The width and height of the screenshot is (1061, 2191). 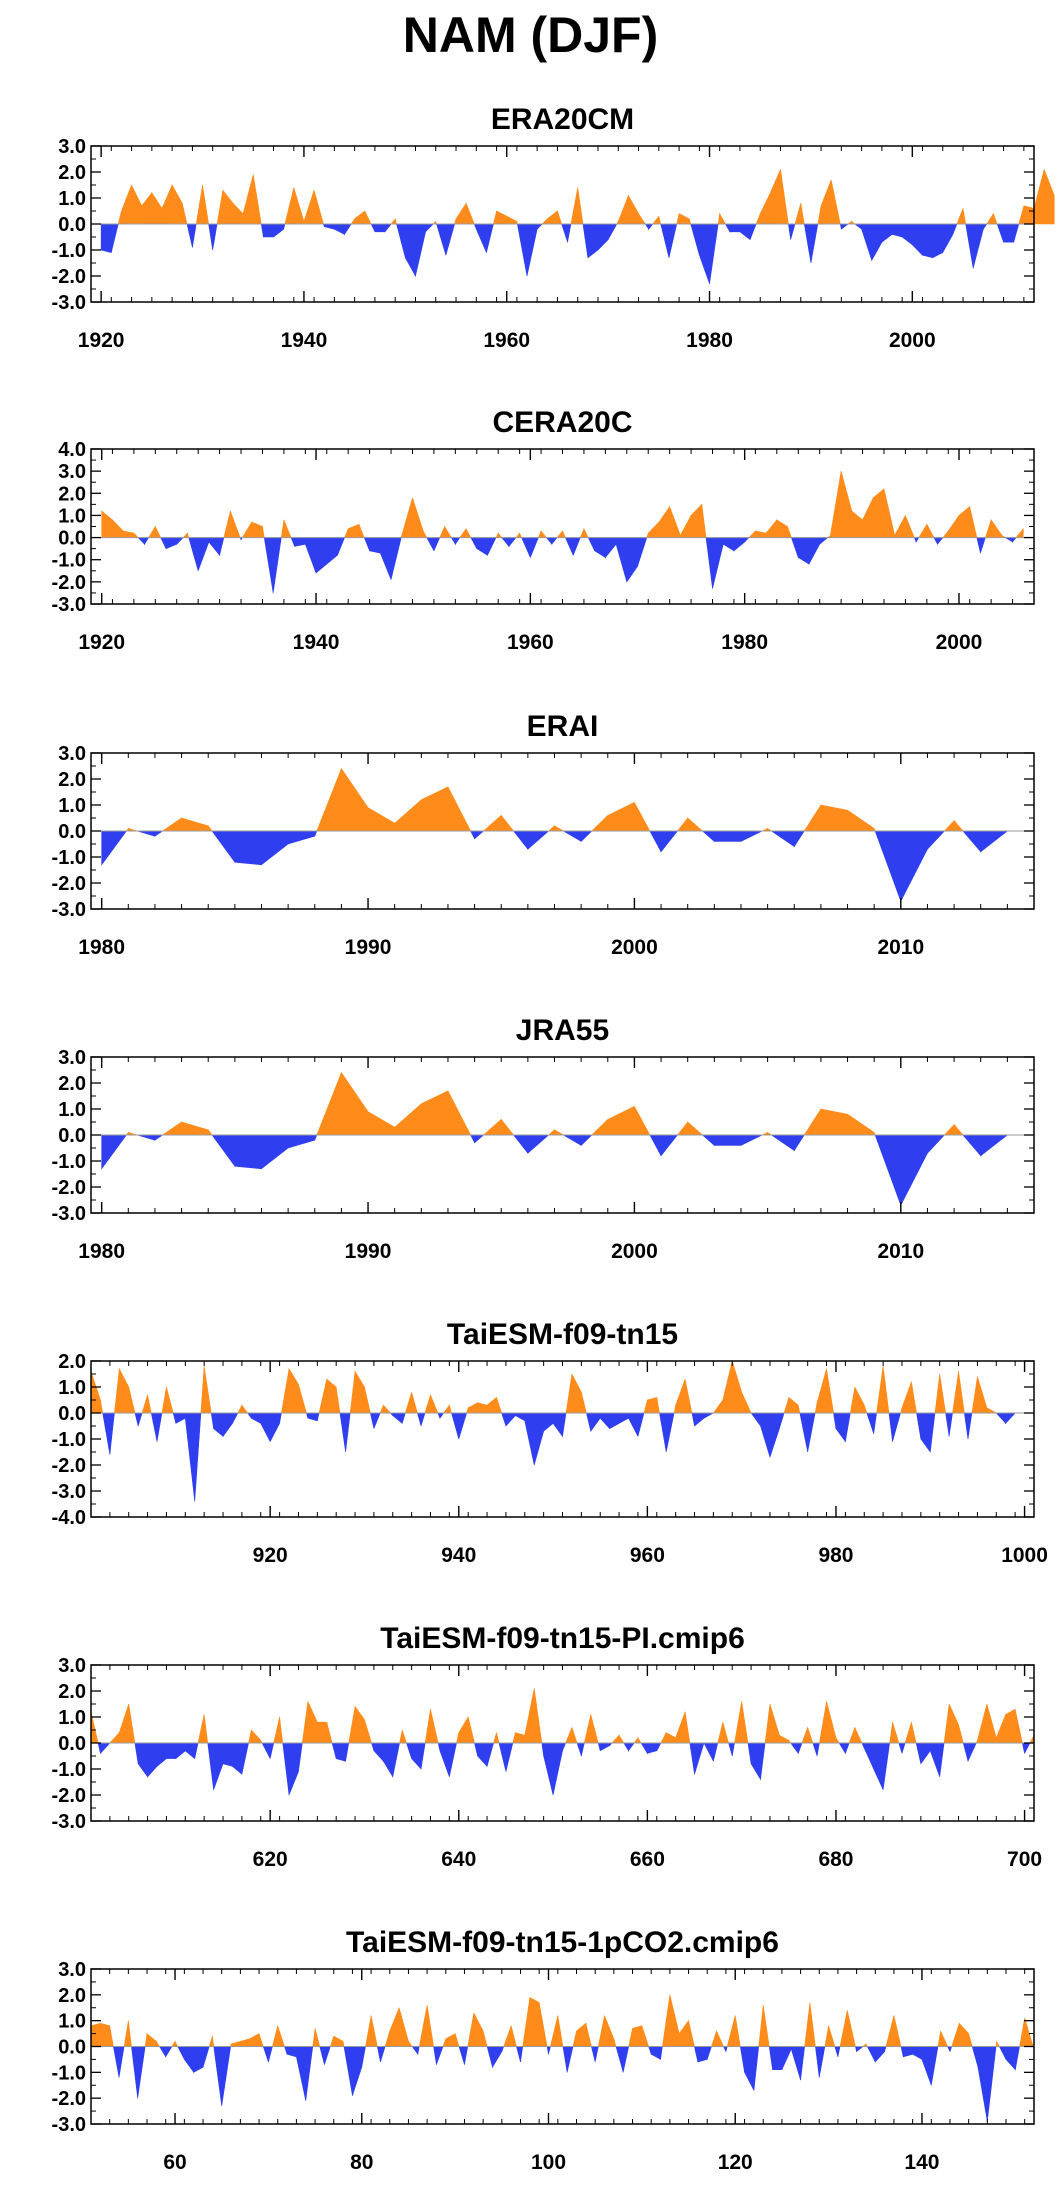 I want to click on x-tick-label: 80, so click(x=361, y=2162).